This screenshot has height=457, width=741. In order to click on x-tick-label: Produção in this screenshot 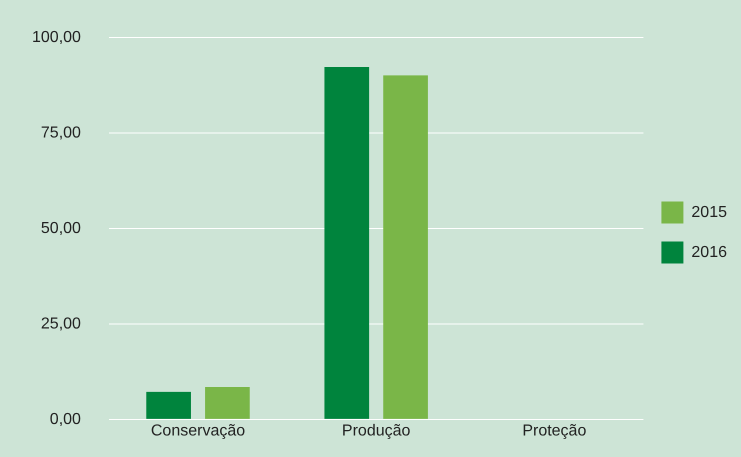, I will do `click(376, 431)`.